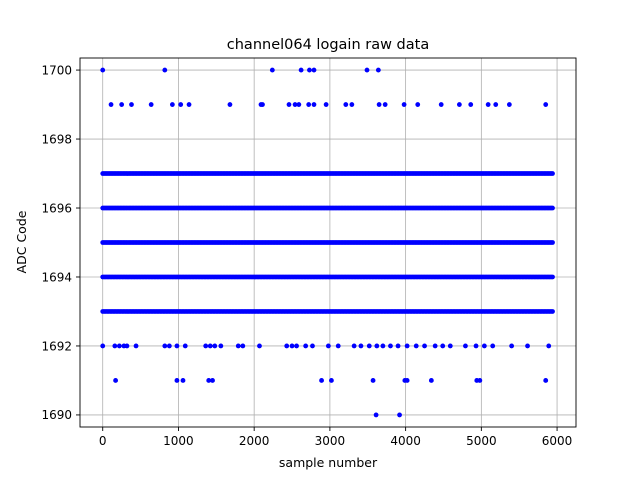  I want to click on y-tick-label: 1692, so click(56, 346).